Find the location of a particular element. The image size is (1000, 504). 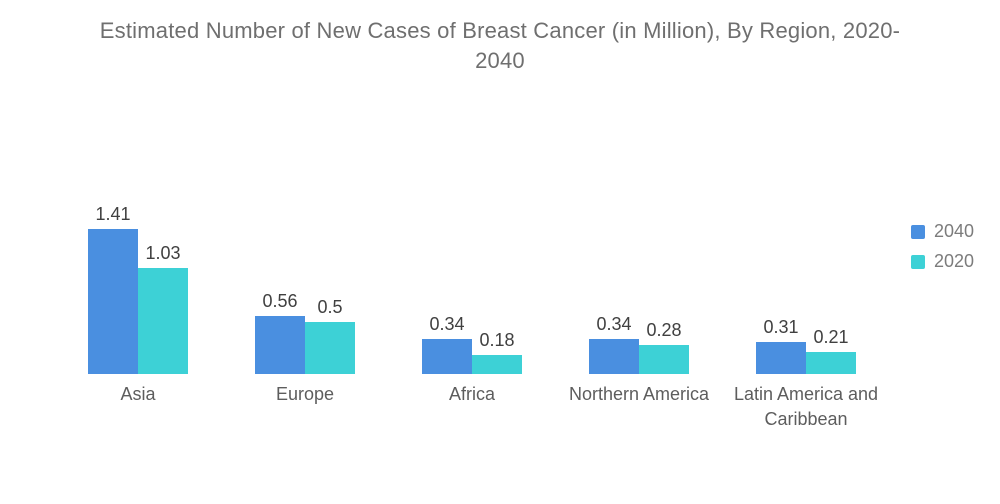

bar-group: 0.56 0.5 Europe is located at coordinates (305, 288).